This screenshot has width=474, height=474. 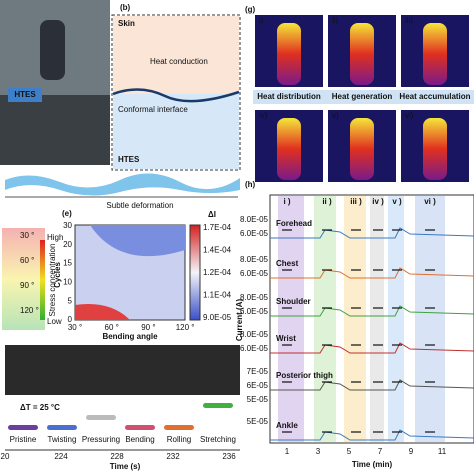 What do you see at coordinates (409, 20) in the screenshot?
I see `view-label: iii)` at bounding box center [409, 20].